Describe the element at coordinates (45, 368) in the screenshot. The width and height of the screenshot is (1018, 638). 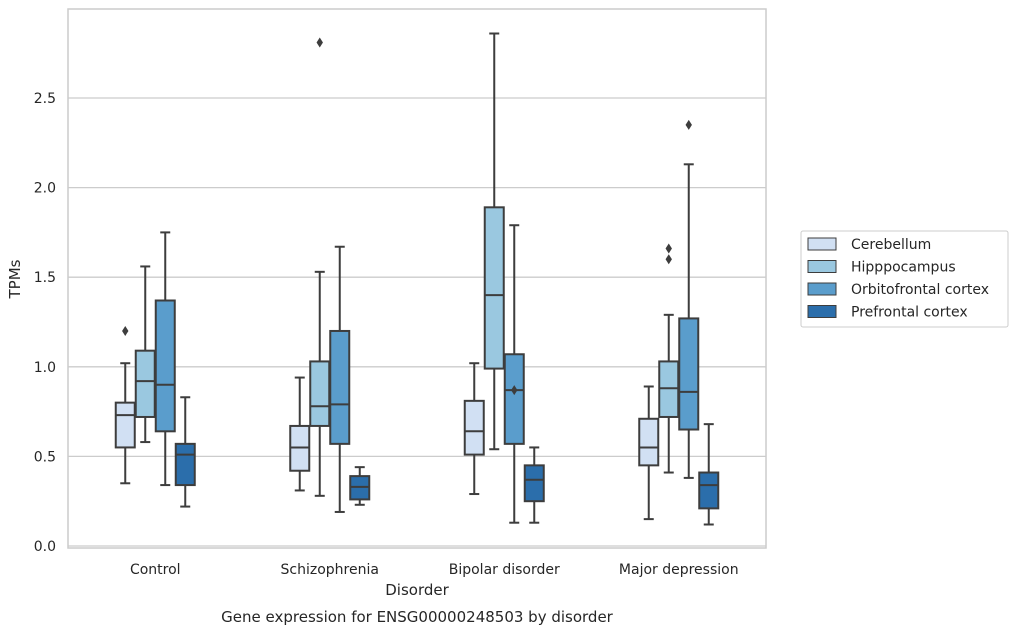
I see `y-tick-label: 1.0` at that location.